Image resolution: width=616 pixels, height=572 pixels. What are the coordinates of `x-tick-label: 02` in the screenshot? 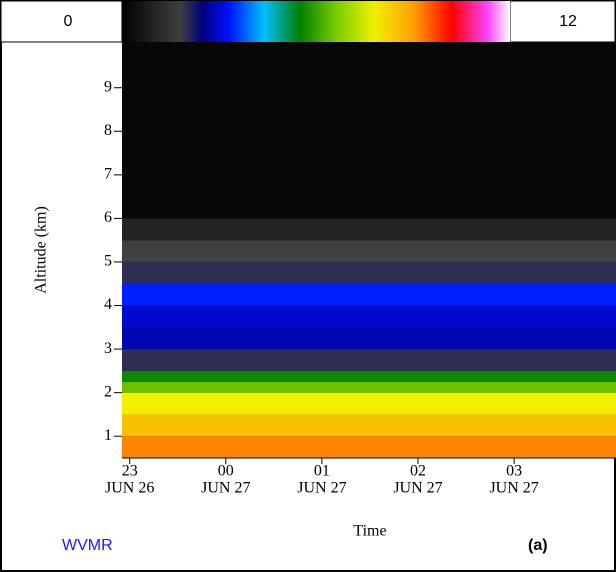 It's located at (418, 471).